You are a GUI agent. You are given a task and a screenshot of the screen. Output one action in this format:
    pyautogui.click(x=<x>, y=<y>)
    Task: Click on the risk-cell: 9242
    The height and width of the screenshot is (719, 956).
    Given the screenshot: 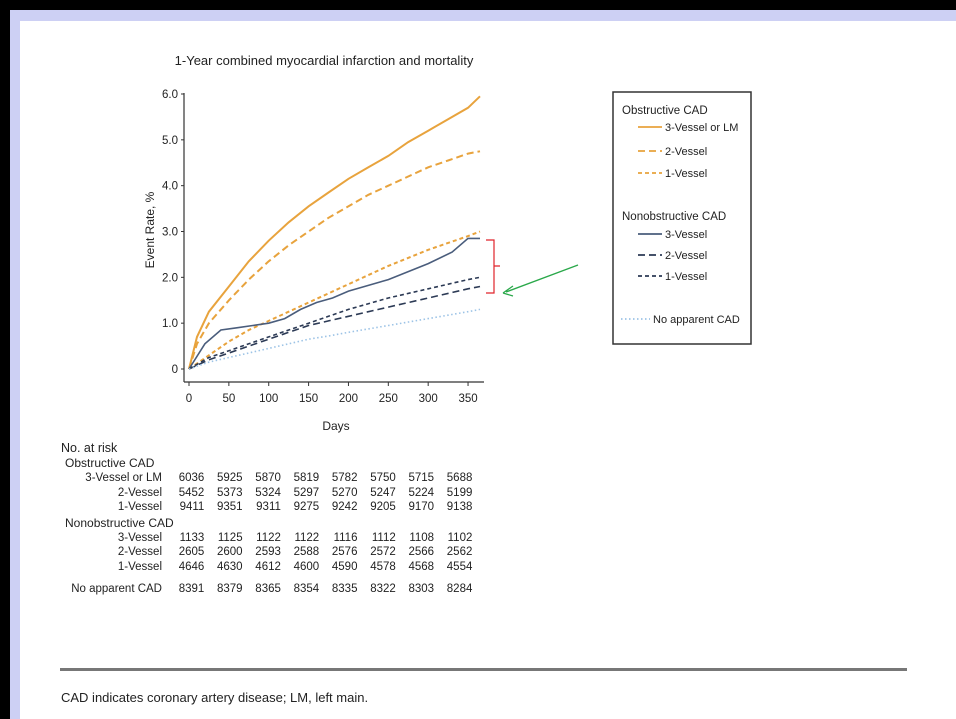 What is the action you would take?
    pyautogui.click(x=344, y=507)
    